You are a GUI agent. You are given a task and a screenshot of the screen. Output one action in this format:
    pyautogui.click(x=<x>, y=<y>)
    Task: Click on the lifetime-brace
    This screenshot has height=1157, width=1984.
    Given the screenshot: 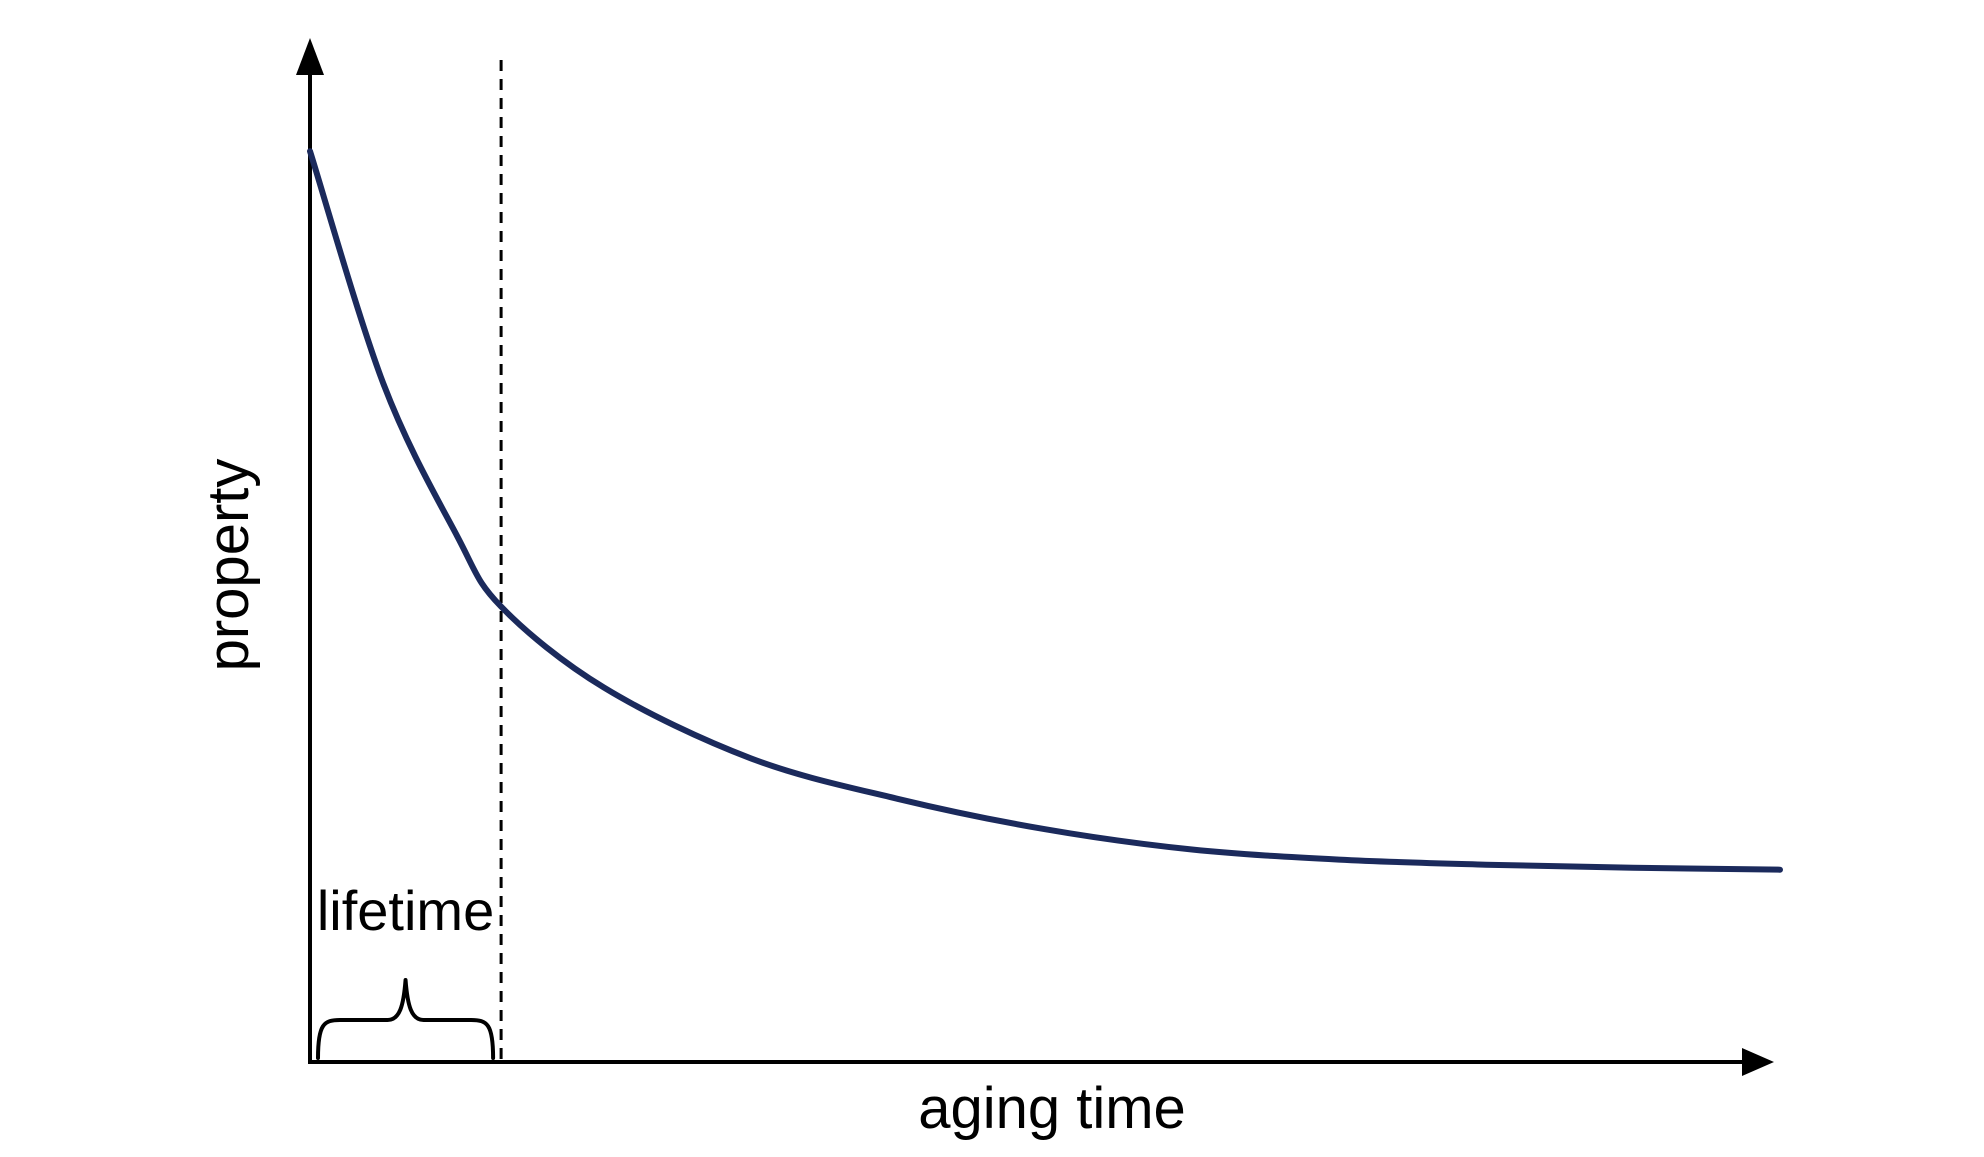 What is the action you would take?
    pyautogui.click(x=406, y=1019)
    